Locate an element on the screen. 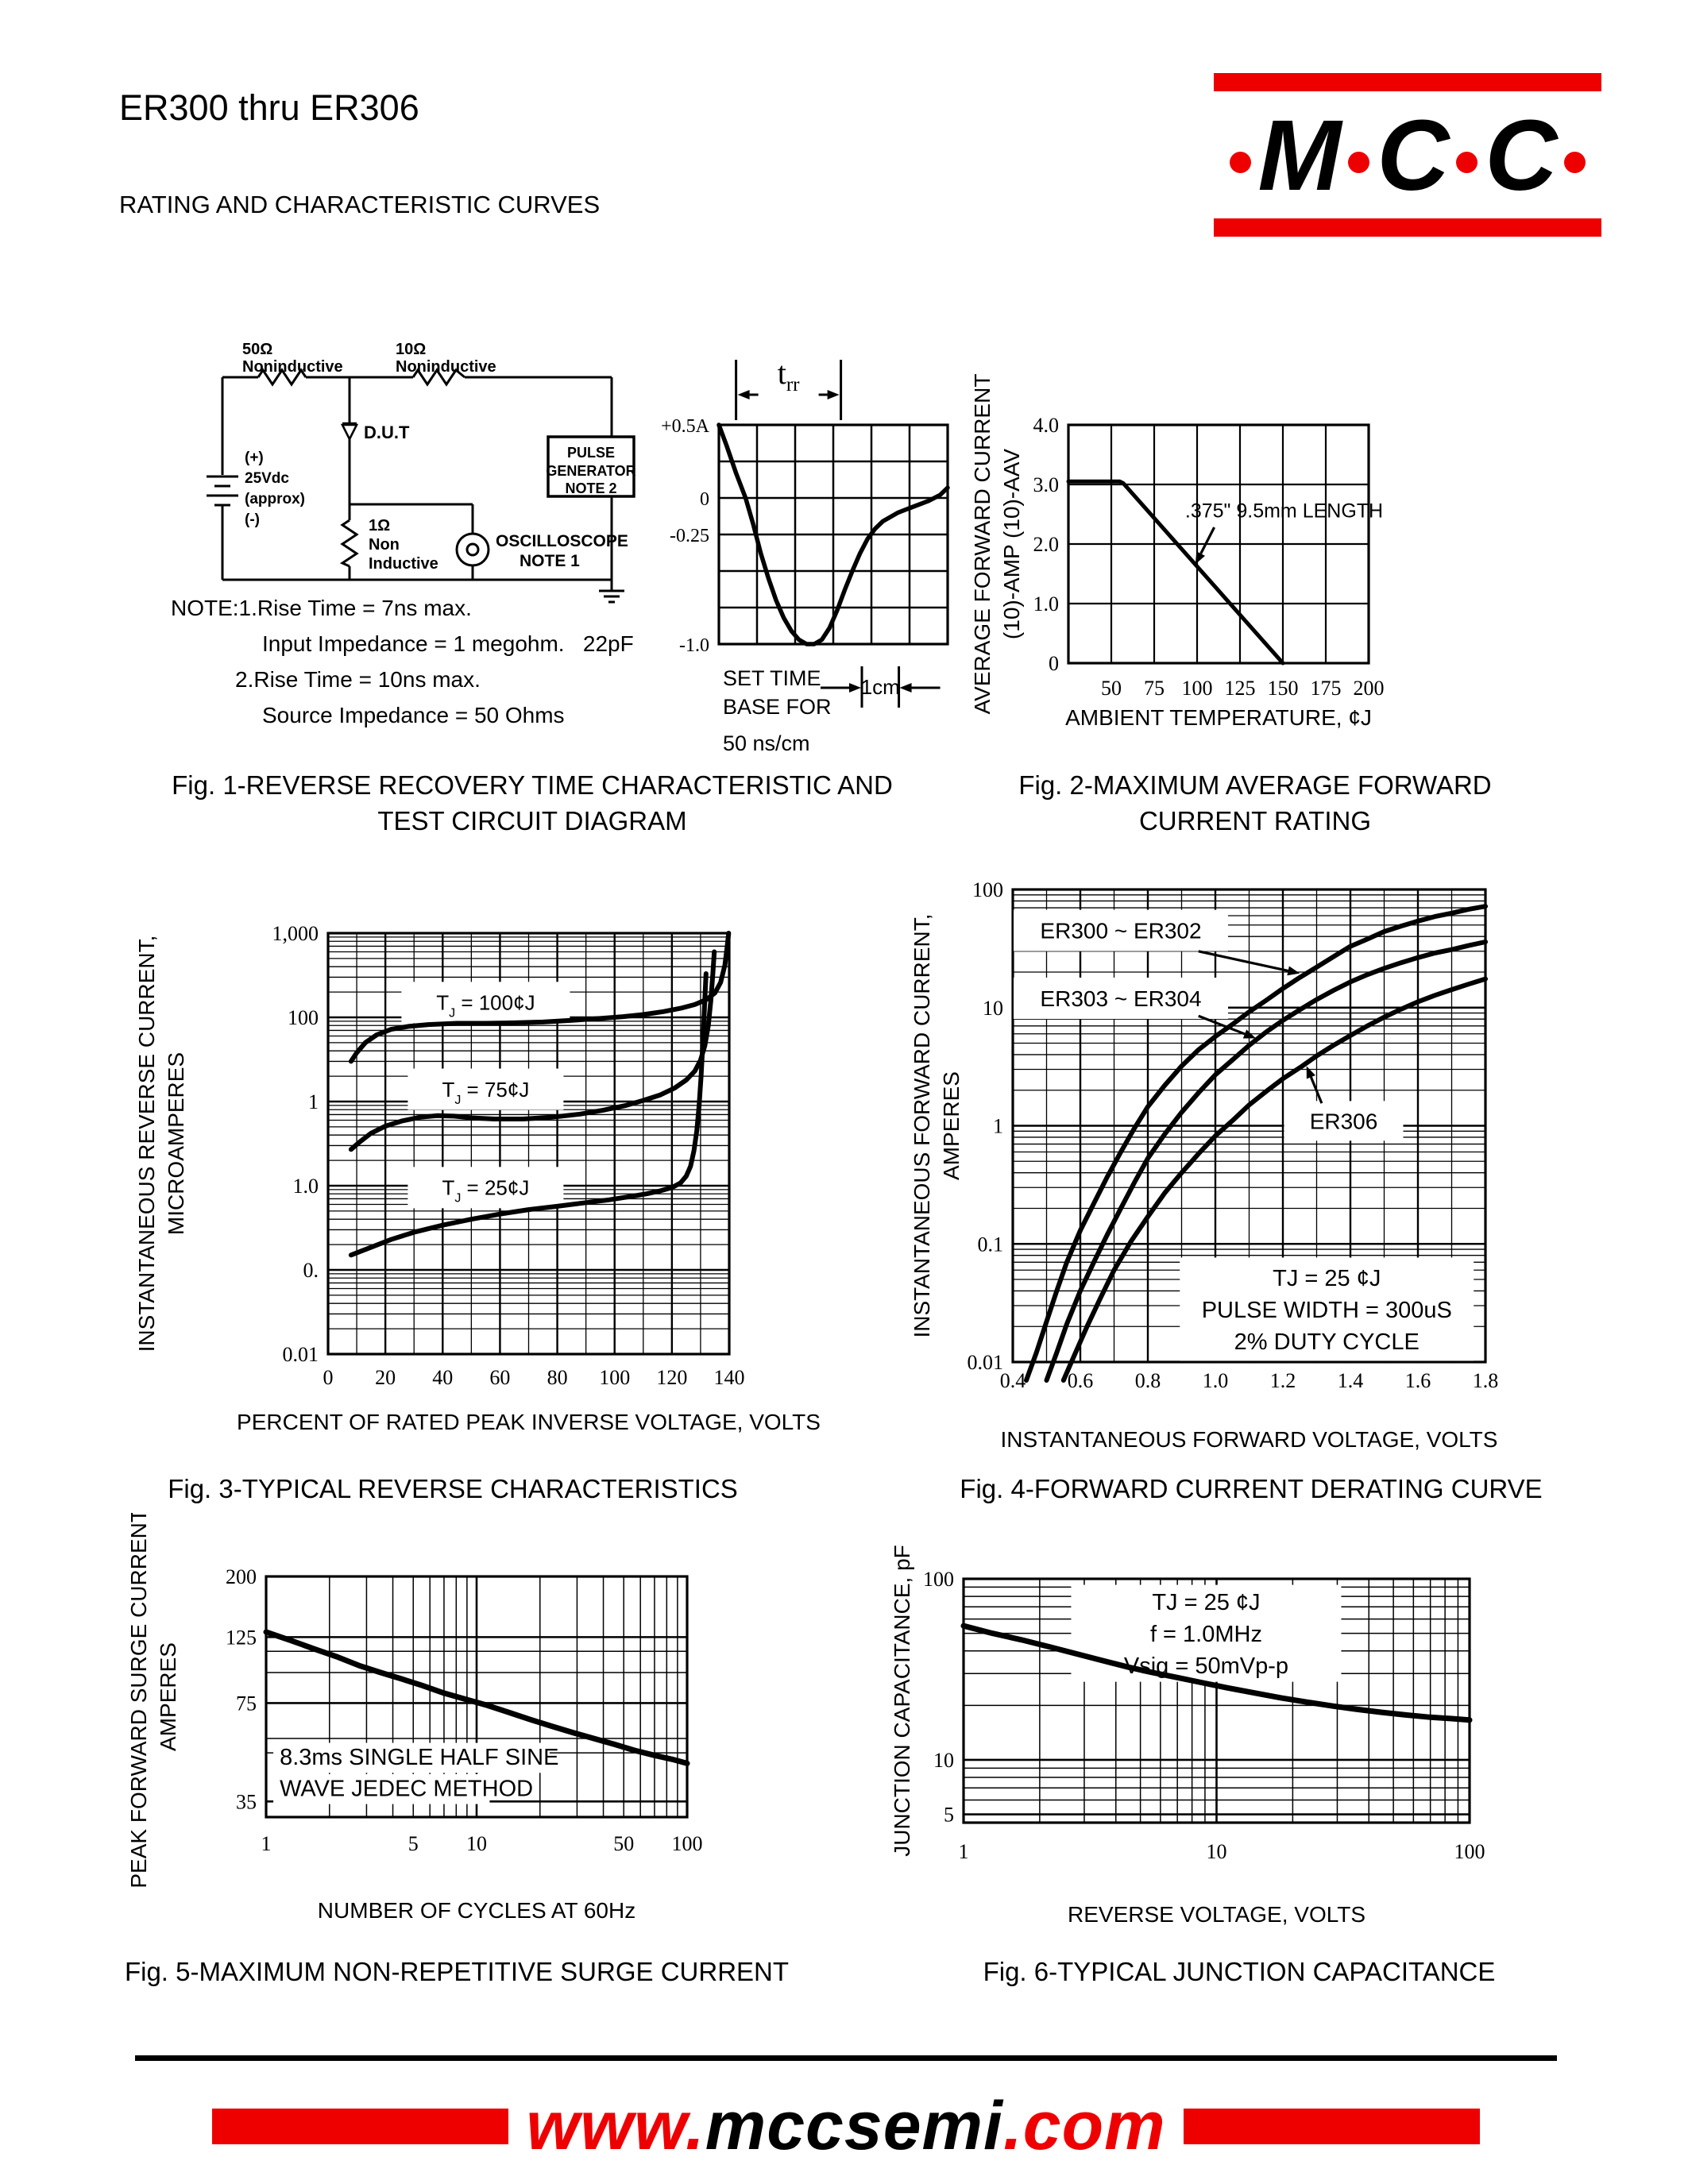  svg-text: 125 is located at coordinates (242, 1637).